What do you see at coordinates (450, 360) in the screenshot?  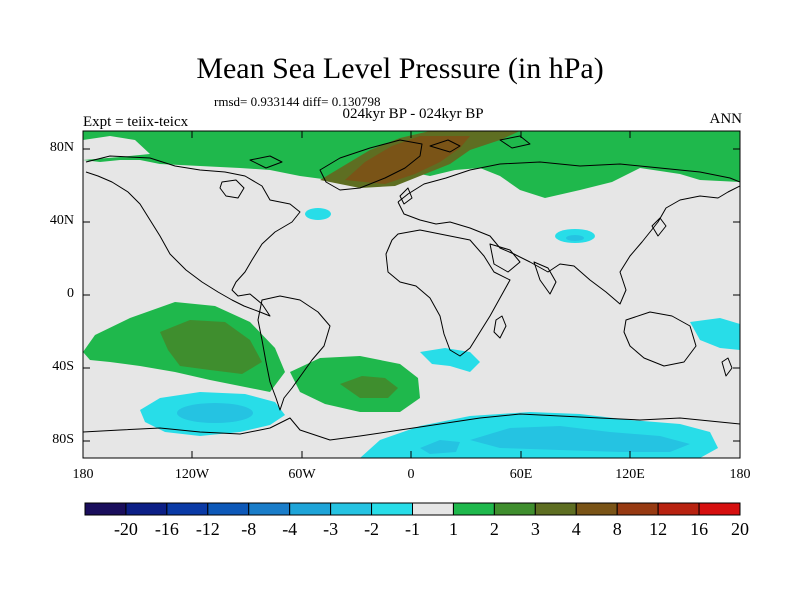 I see `field-africa-cyan` at bounding box center [450, 360].